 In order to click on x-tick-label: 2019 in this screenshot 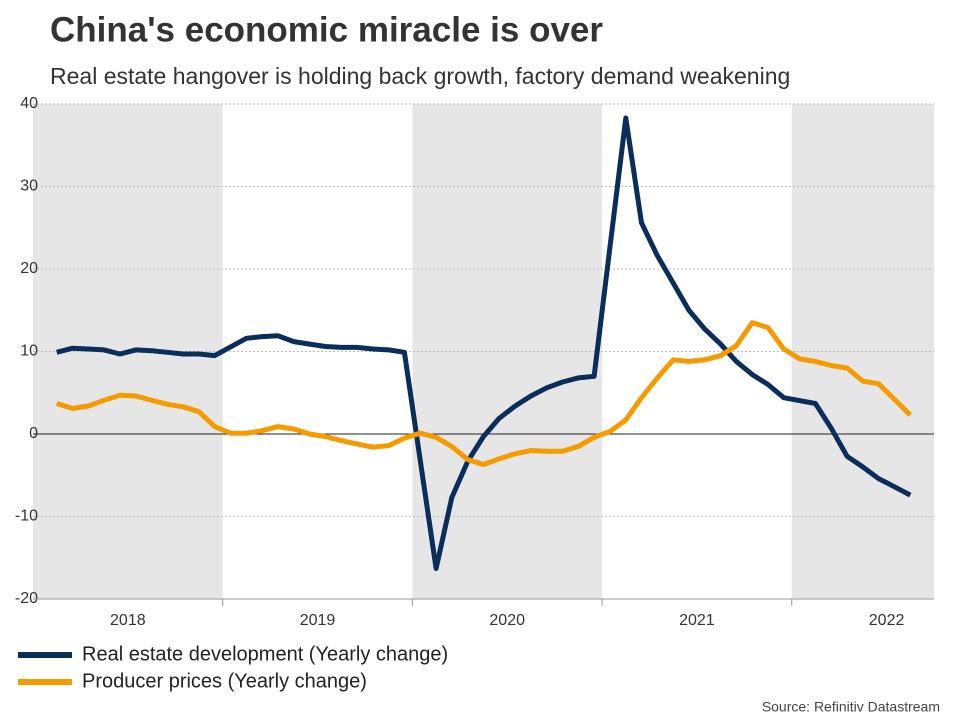, I will do `click(318, 620)`.